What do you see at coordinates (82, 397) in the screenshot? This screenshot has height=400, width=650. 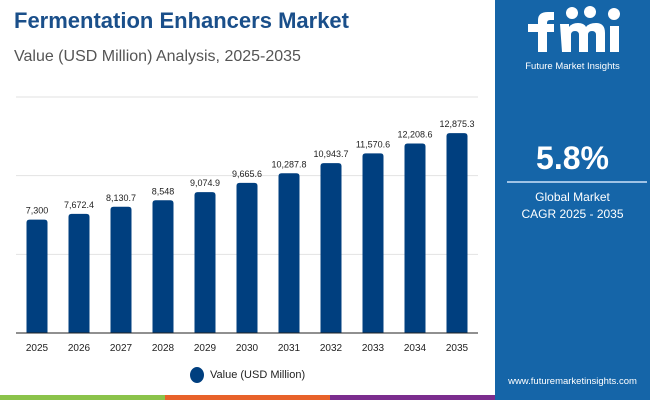 I see `strip-green` at bounding box center [82, 397].